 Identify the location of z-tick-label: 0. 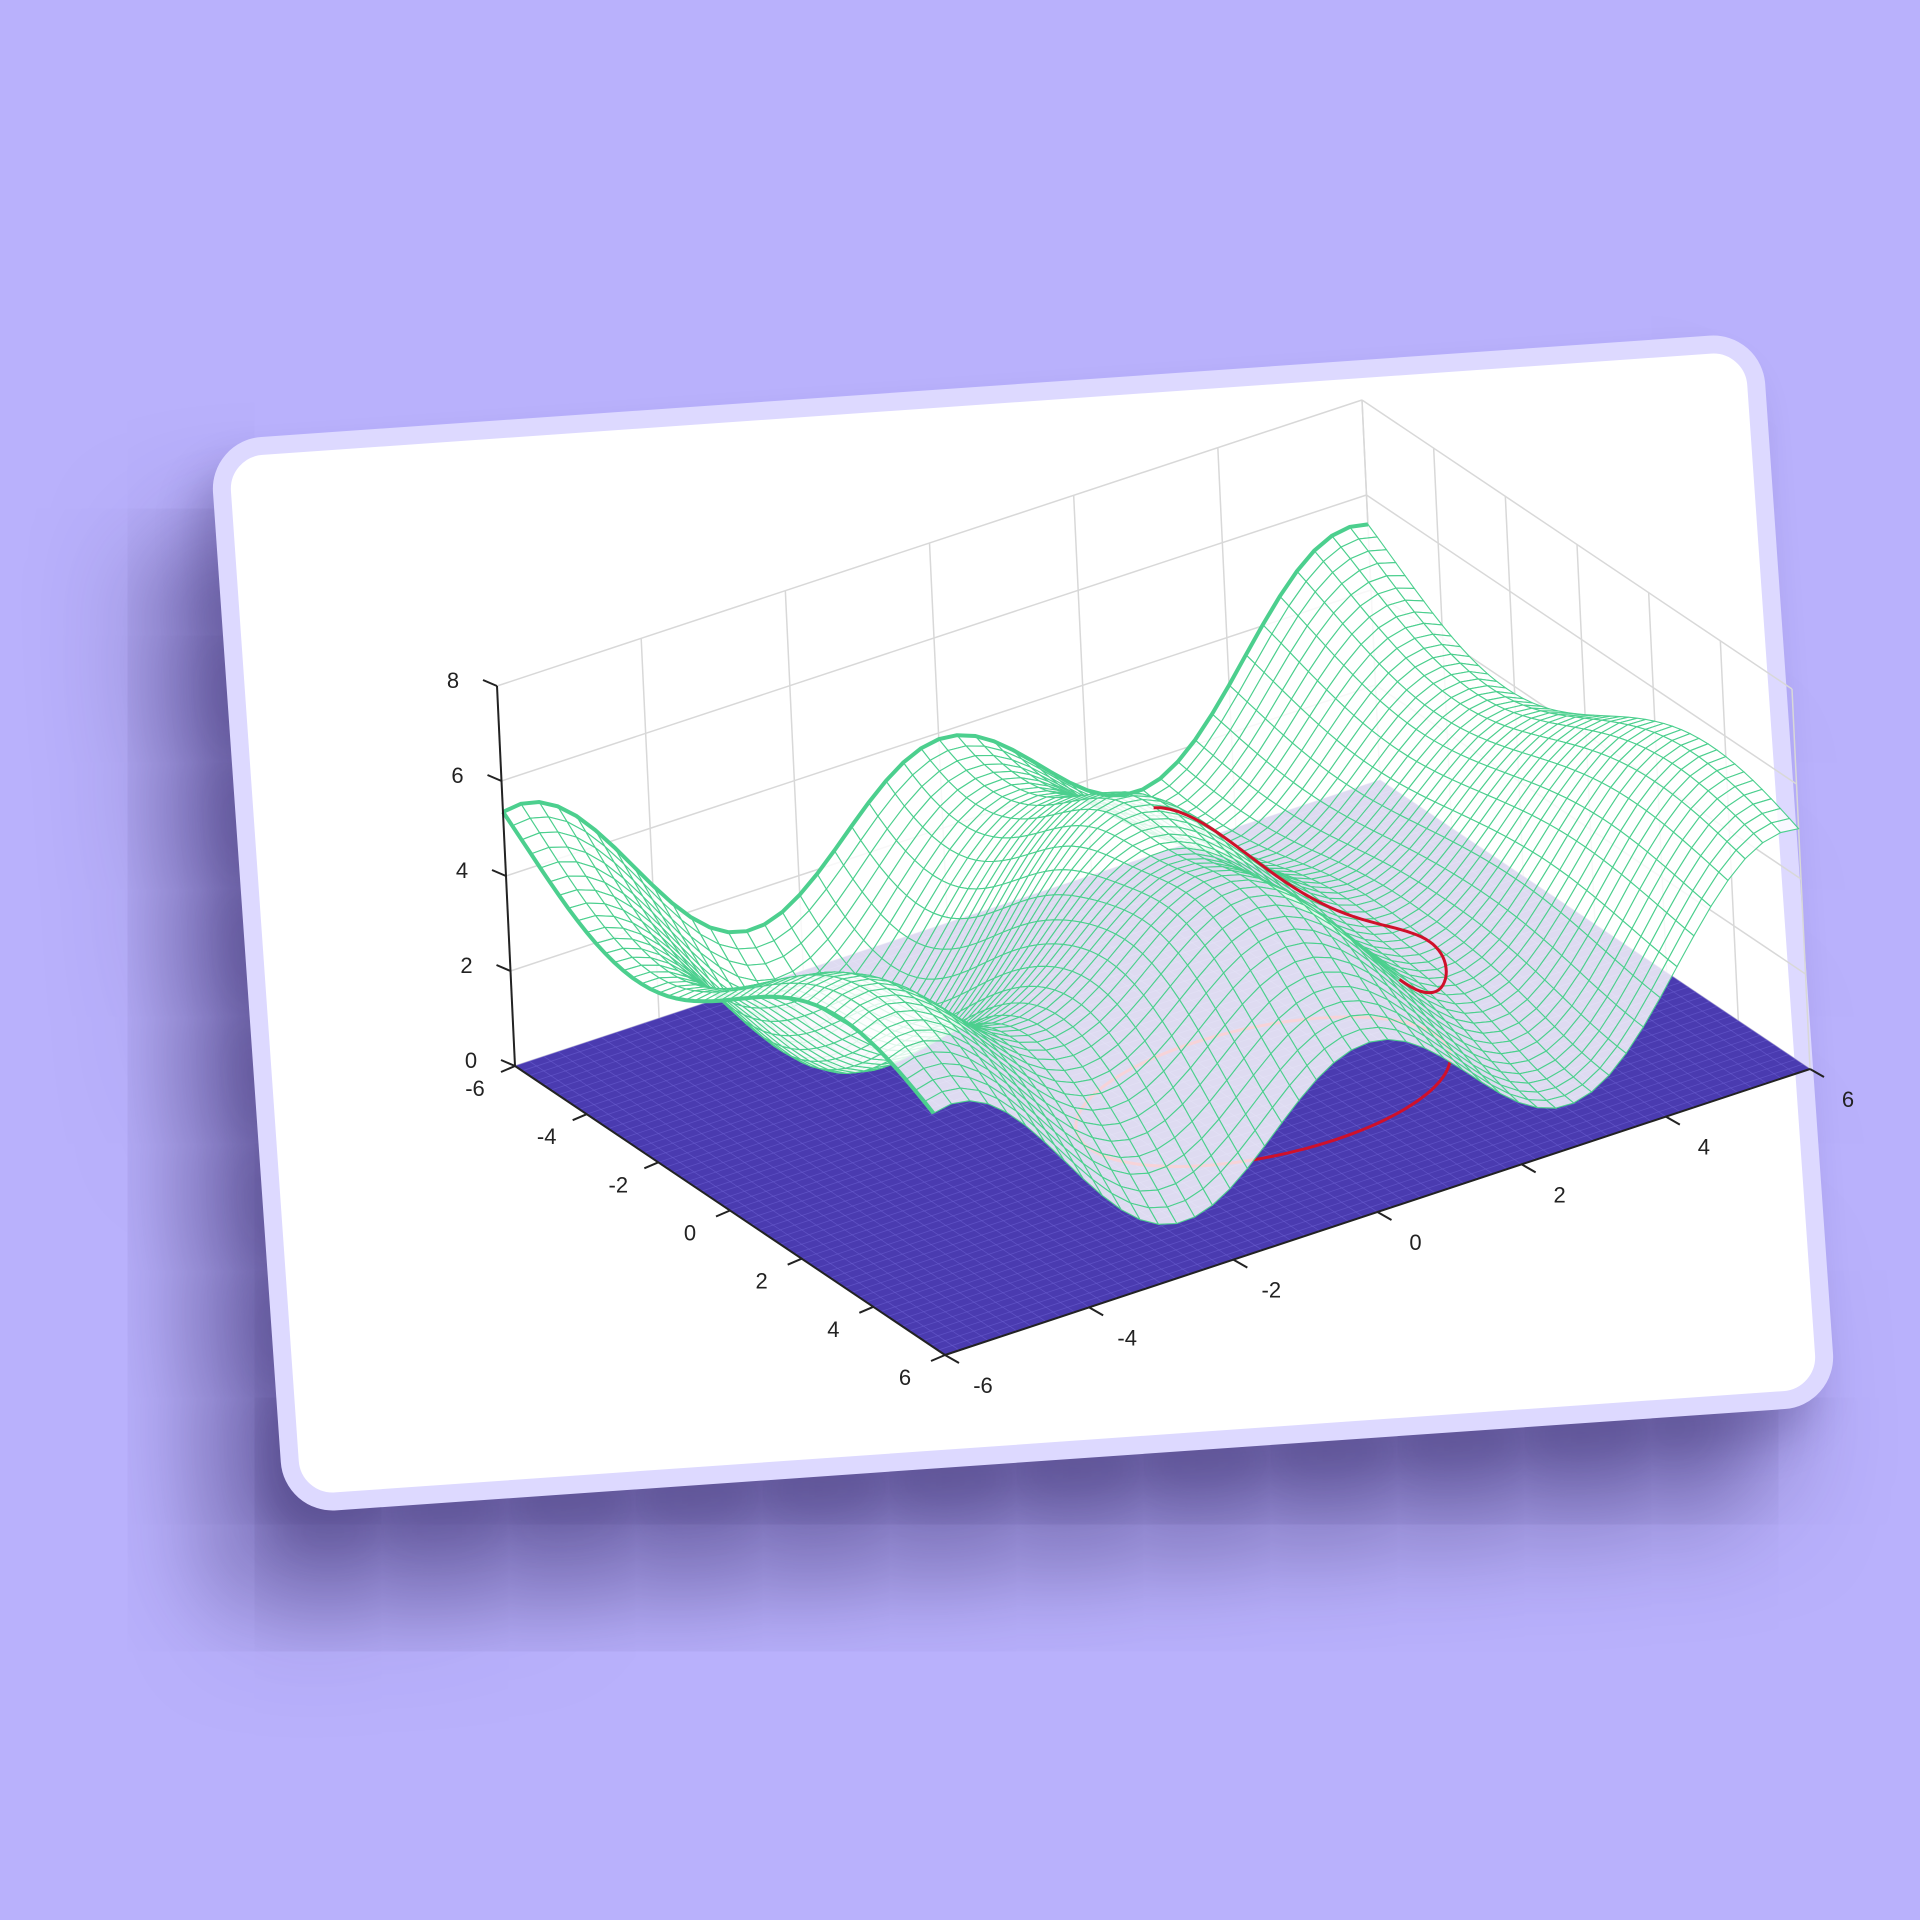
(471, 1060).